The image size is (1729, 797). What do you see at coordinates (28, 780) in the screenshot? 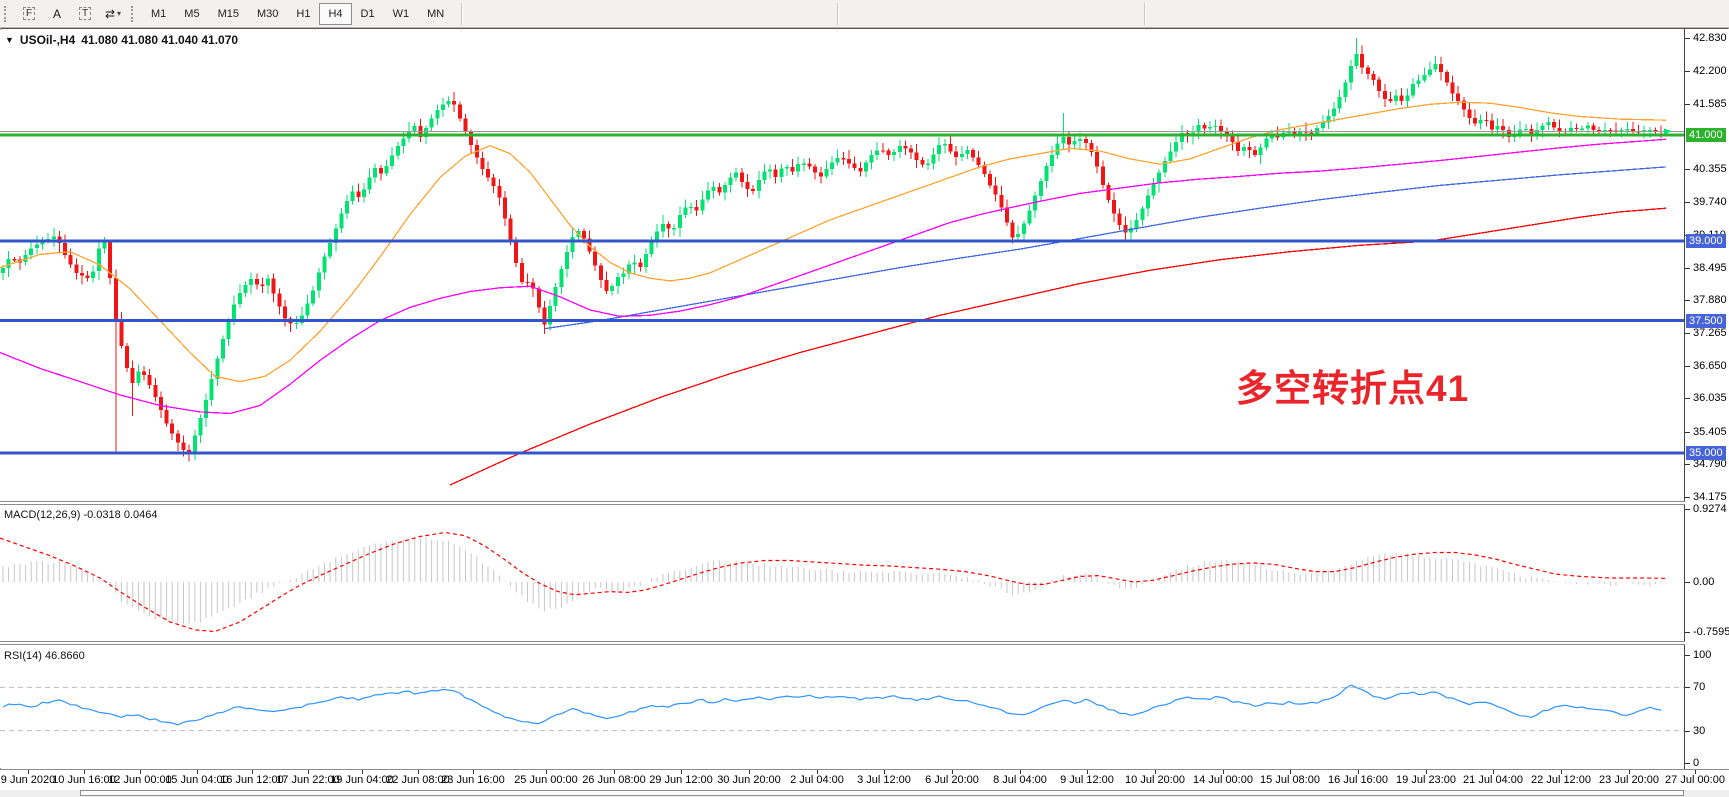
I see `time-tick-label: 9 Jun 2020` at bounding box center [28, 780].